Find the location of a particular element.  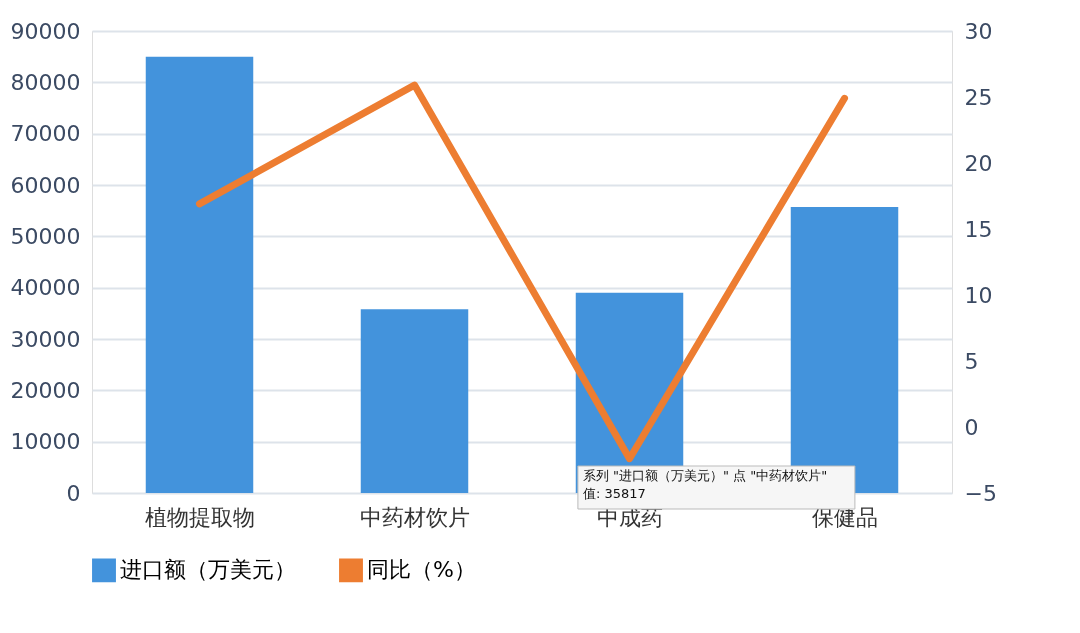

y-tick-label: 80000 is located at coordinates (45, 82).